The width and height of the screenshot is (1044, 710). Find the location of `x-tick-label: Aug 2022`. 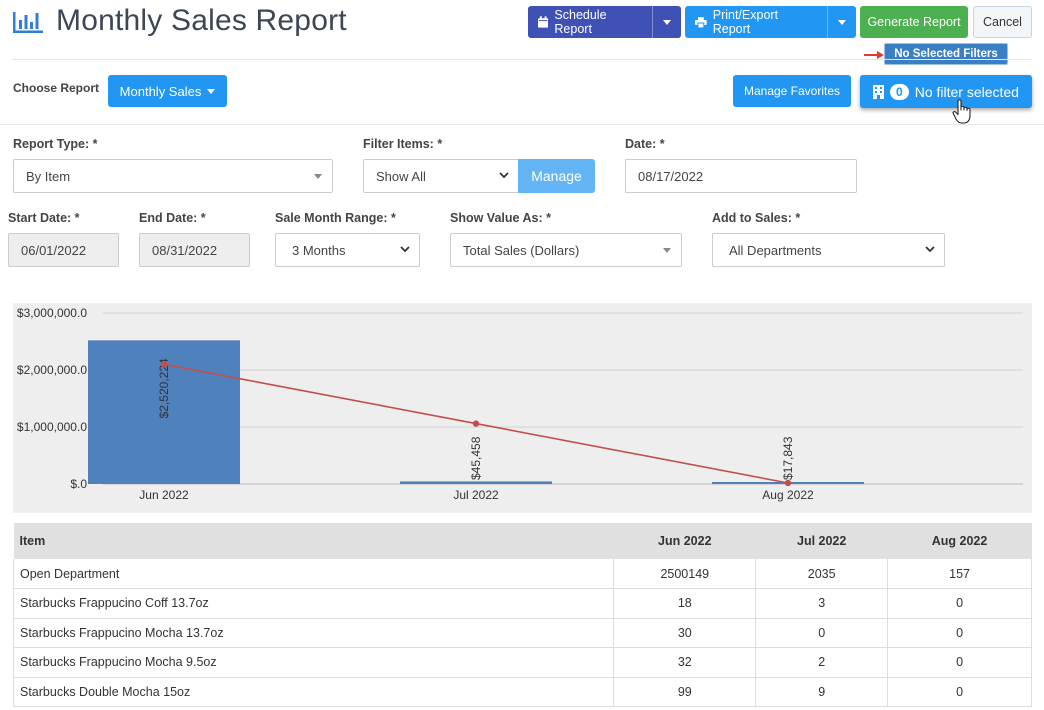

x-tick-label: Aug 2022 is located at coordinates (788, 495).